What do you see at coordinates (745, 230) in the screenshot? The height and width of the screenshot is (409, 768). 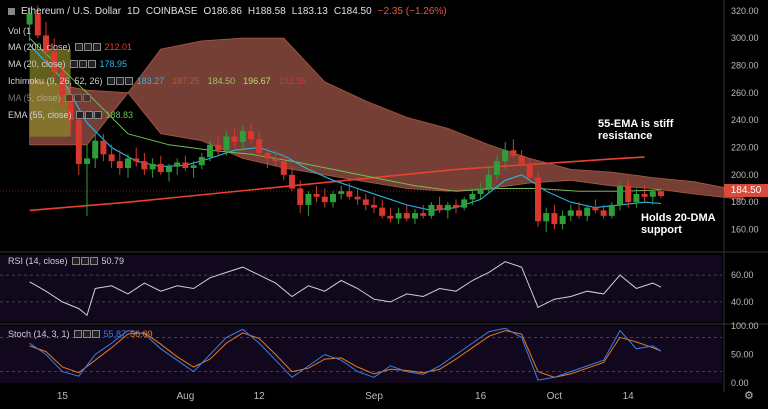 I see `price-tick-8: 160.00` at bounding box center [745, 230].